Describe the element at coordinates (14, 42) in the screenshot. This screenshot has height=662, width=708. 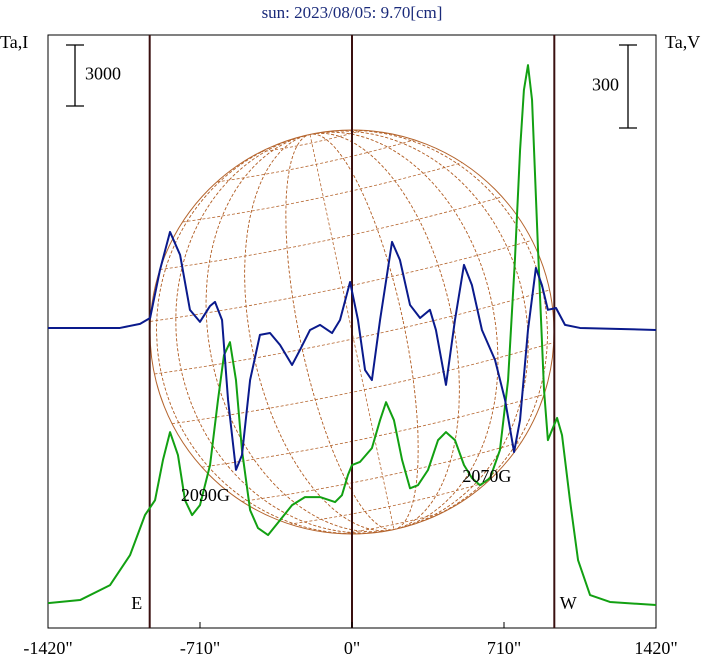
I see `y-axis-label: Ta,I` at that location.